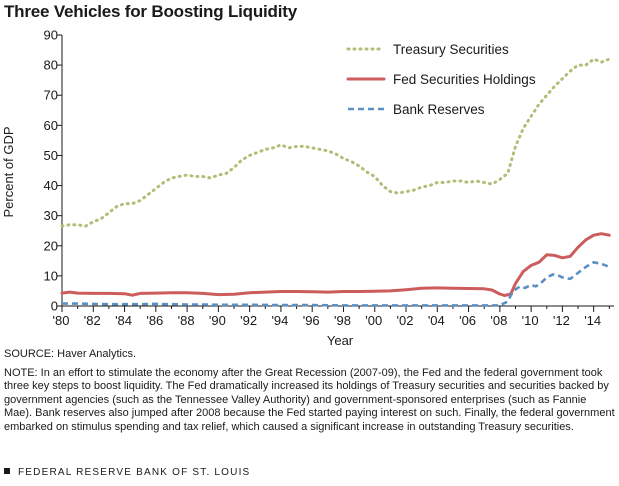 The width and height of the screenshot is (619, 486). What do you see at coordinates (342, 320) in the screenshot?
I see `x-tick-label: '98` at bounding box center [342, 320].